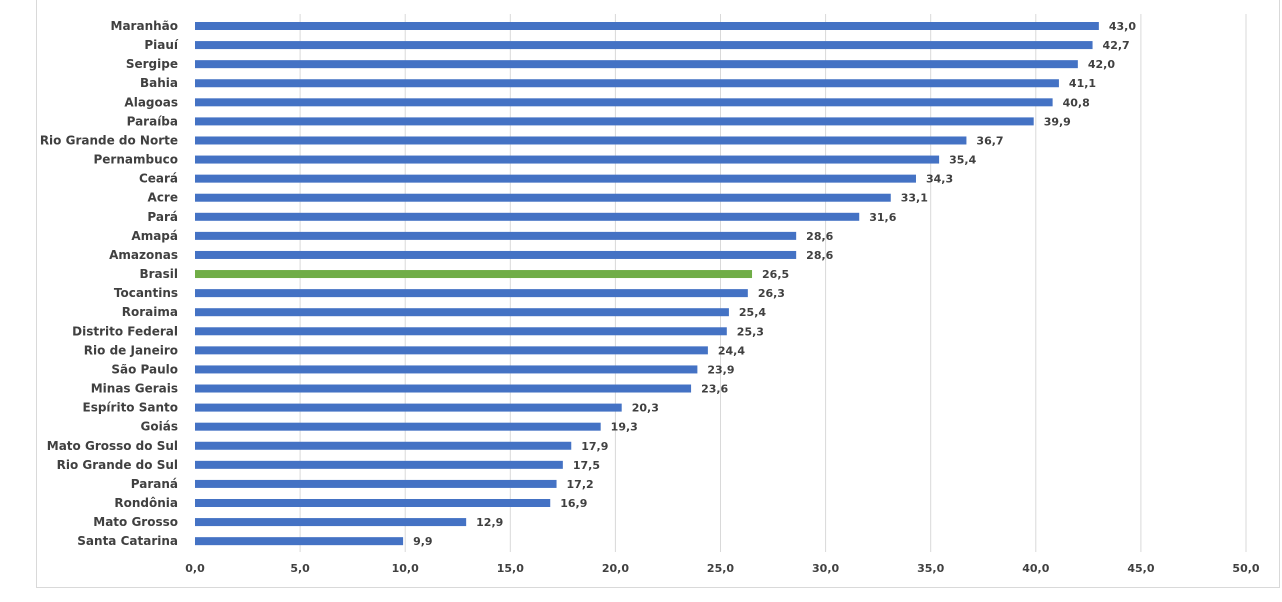  What do you see at coordinates (775, 274) in the screenshot?
I see `value-label: 26,5` at bounding box center [775, 274].